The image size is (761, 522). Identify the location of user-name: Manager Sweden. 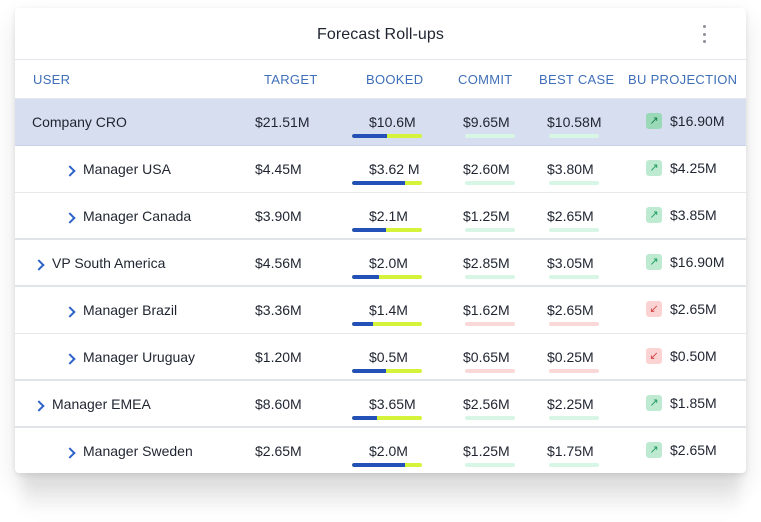
(138, 451).